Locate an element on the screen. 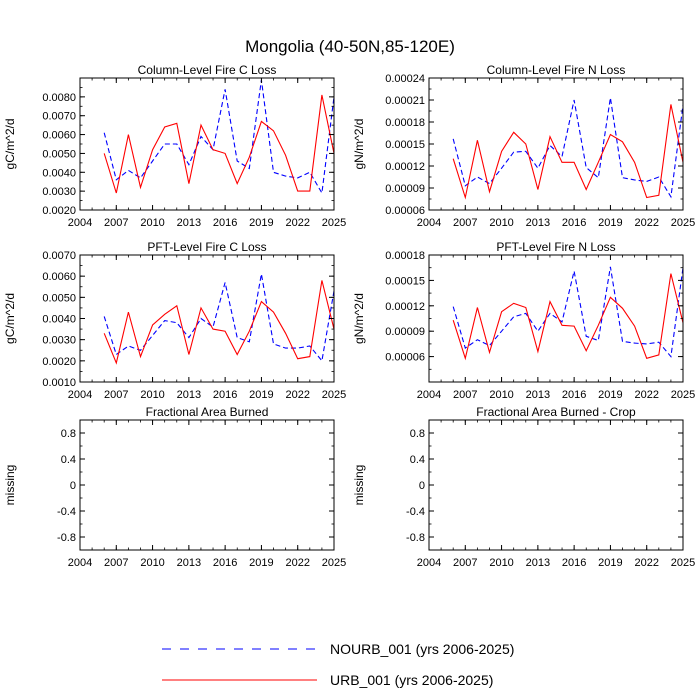 The height and width of the screenshot is (700, 700). y-tick-label: 0.00009 is located at coordinates (405, 189).